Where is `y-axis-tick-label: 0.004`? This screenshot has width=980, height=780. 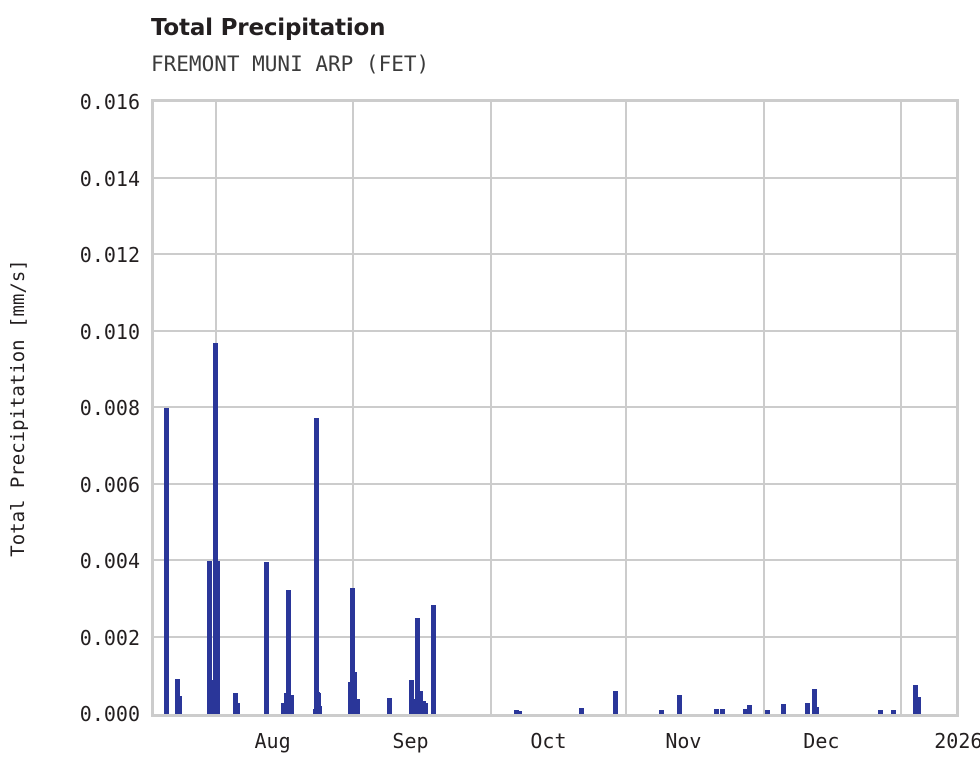 y-axis-tick-label: 0.004 is located at coordinates (109, 561).